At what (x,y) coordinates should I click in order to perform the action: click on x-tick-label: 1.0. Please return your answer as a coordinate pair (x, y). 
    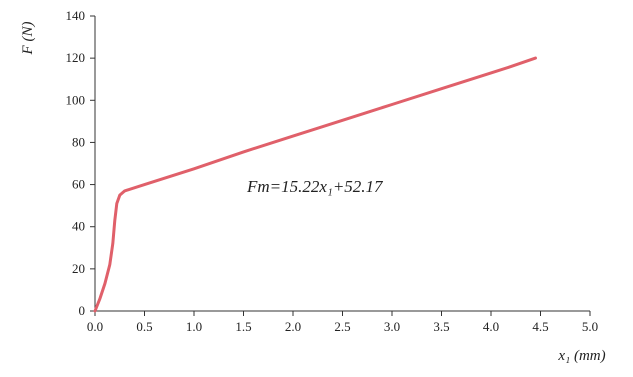
    Looking at the image, I should click on (194, 326).